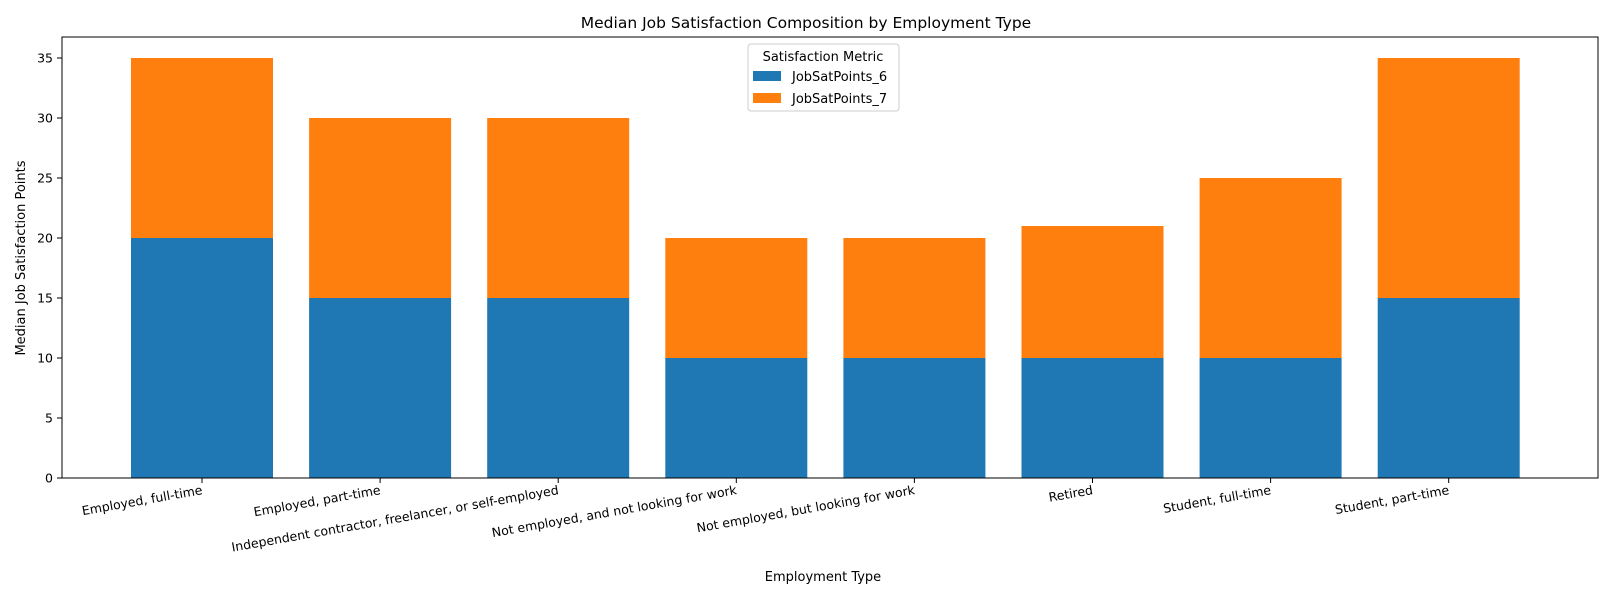 The width and height of the screenshot is (1600, 600). Describe the element at coordinates (839, 77) in the screenshot. I see `legend-label-jobsatpoints-6: JobSatPoints_6` at that location.